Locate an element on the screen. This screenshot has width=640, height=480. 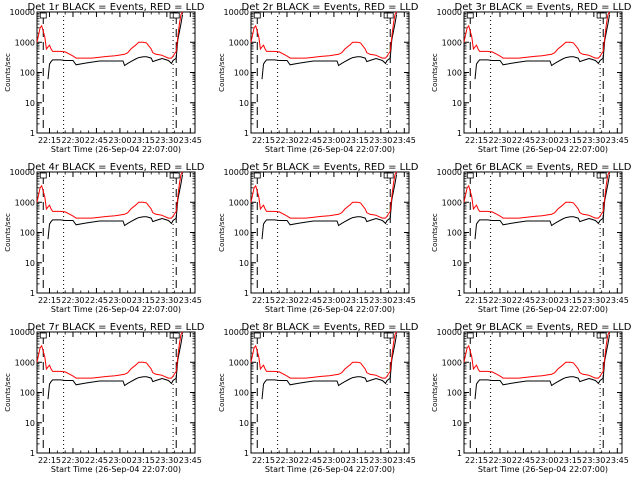
panel-title: Det 3r BLACK = Events, RED = LLD is located at coordinates (543, 7).